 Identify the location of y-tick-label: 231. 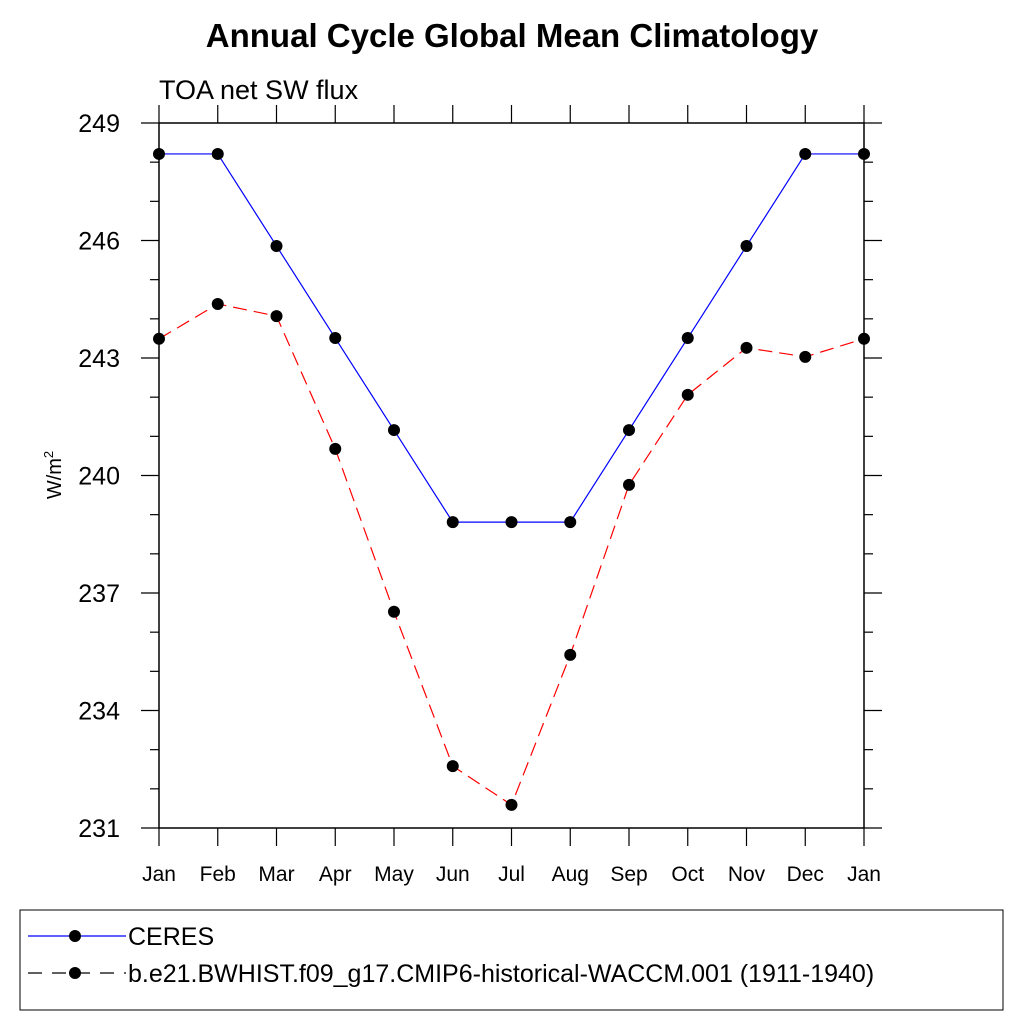
(99, 829).